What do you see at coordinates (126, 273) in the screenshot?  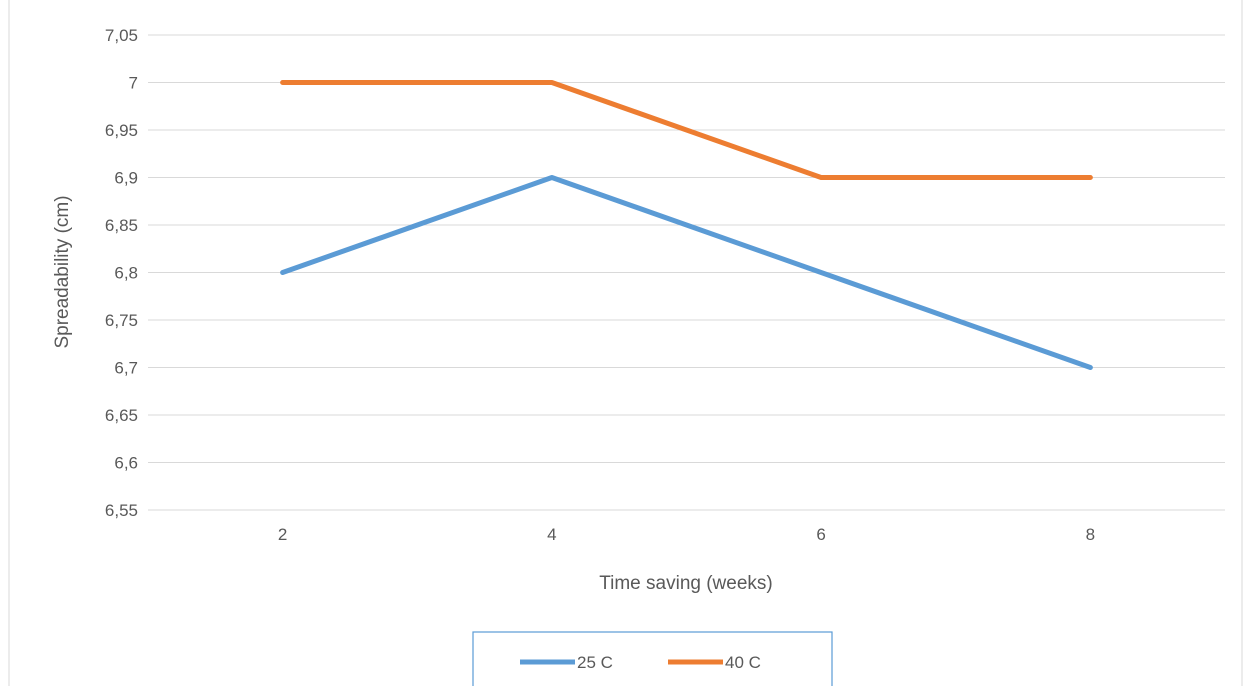 I see `y-tick-label: 6,8` at bounding box center [126, 273].